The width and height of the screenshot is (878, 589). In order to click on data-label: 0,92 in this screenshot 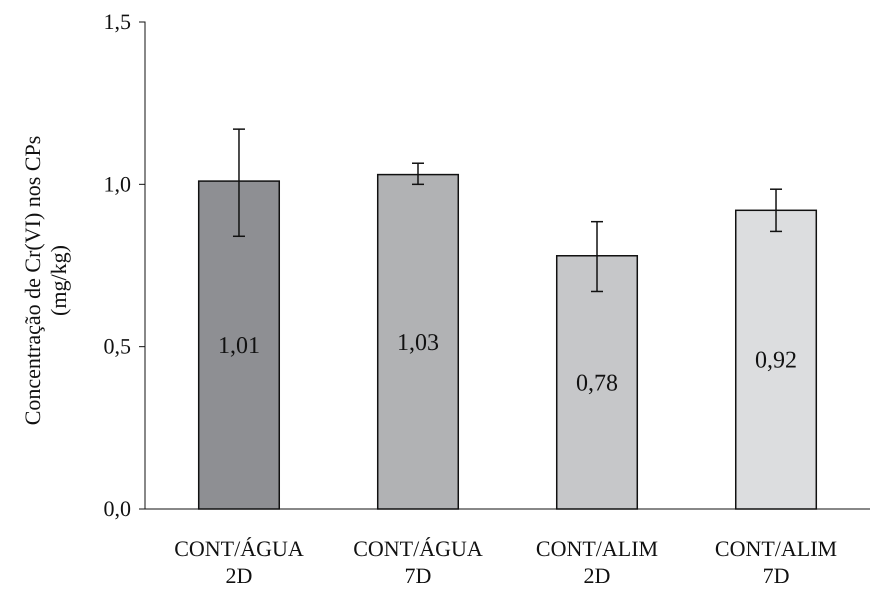, I will do `click(776, 361)`.